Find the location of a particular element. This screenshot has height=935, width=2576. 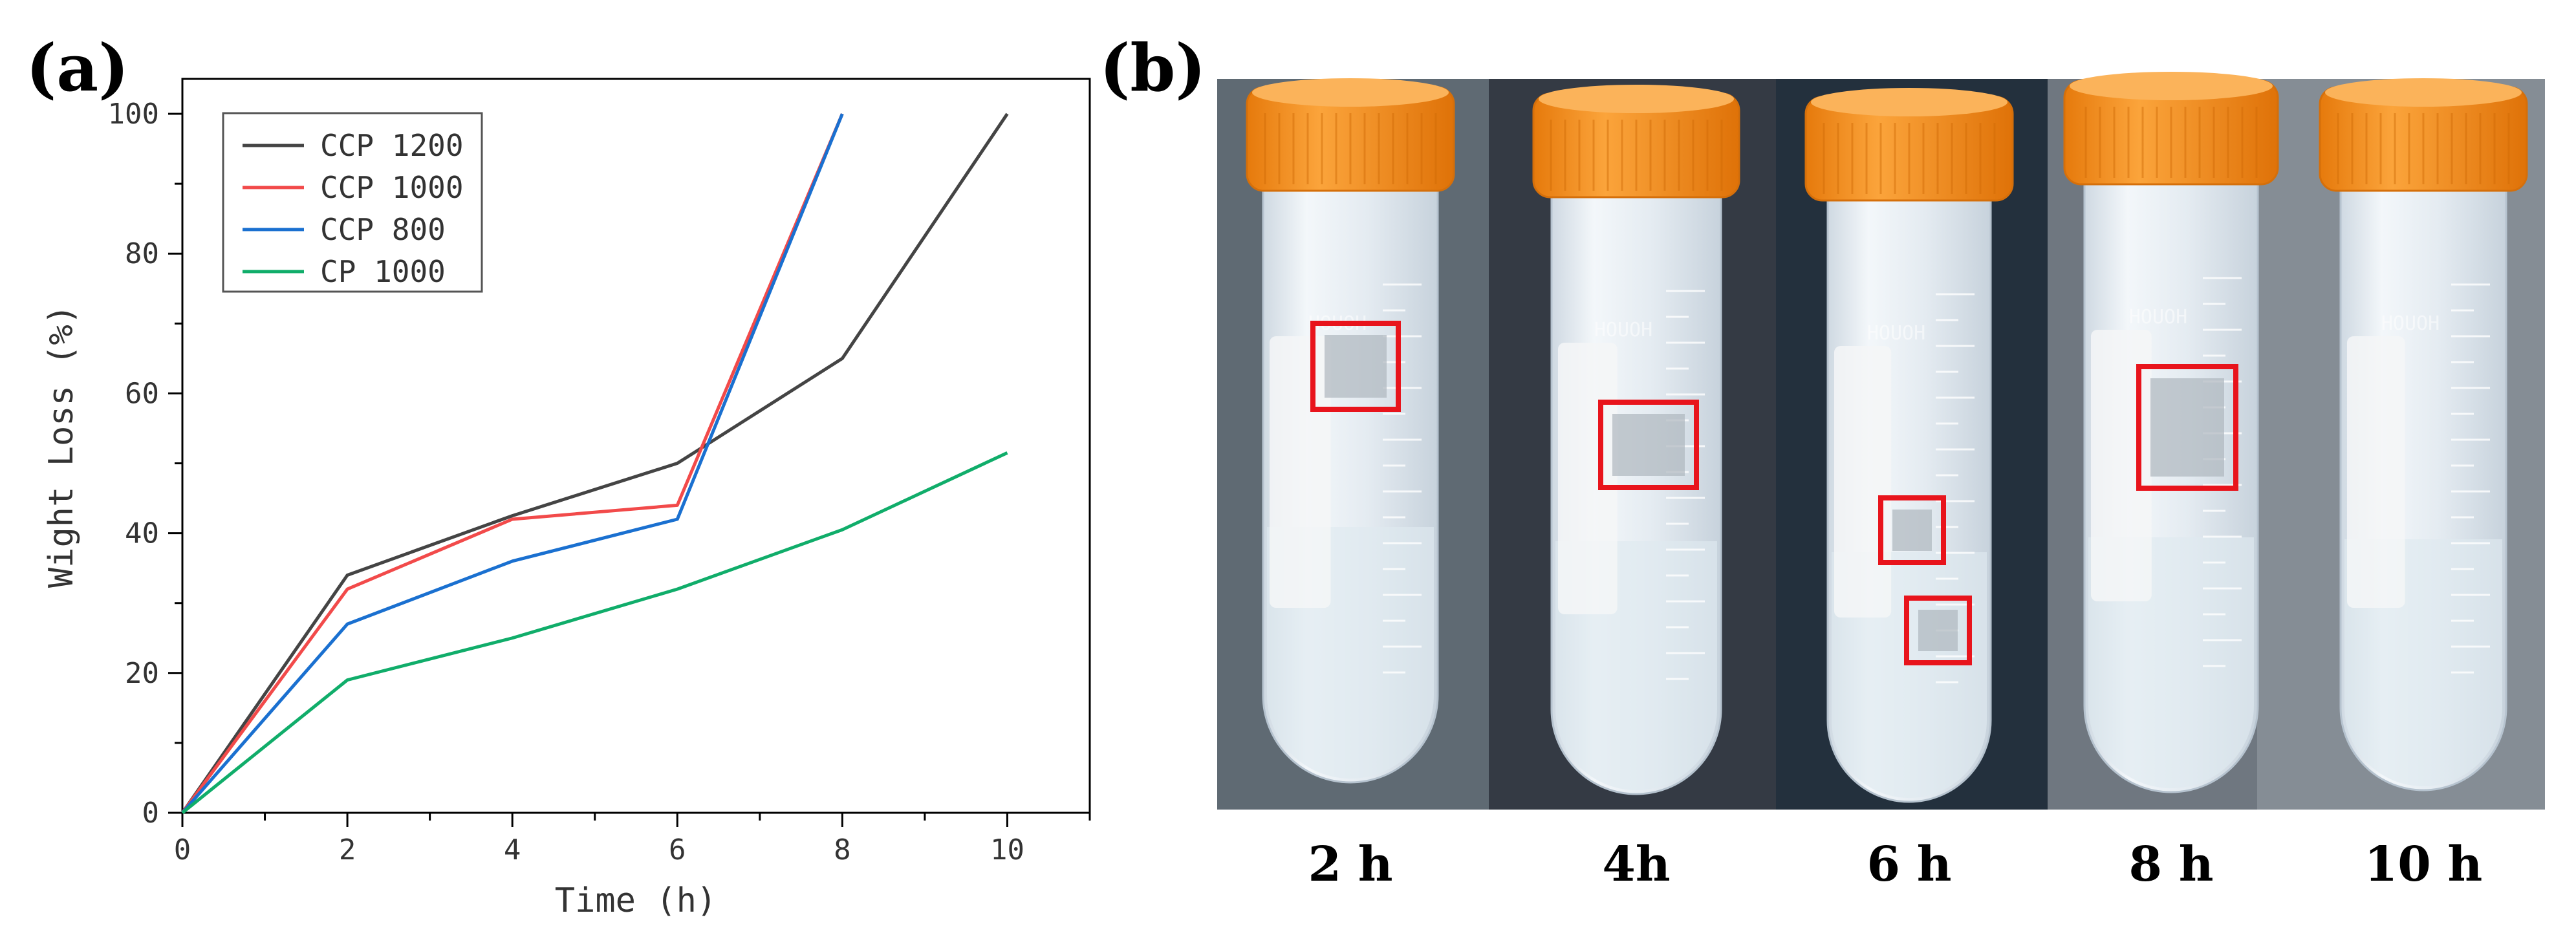

y-ticks: 0 20 40 60 80 100 is located at coordinates (145, 464).